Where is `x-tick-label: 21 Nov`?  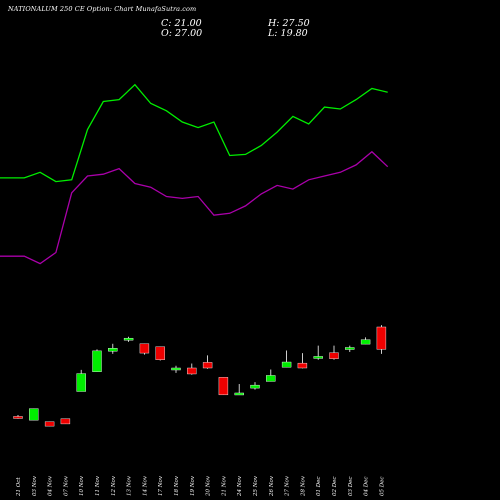
x-tick-label: 21 Nov is located at coordinates (224, 486).